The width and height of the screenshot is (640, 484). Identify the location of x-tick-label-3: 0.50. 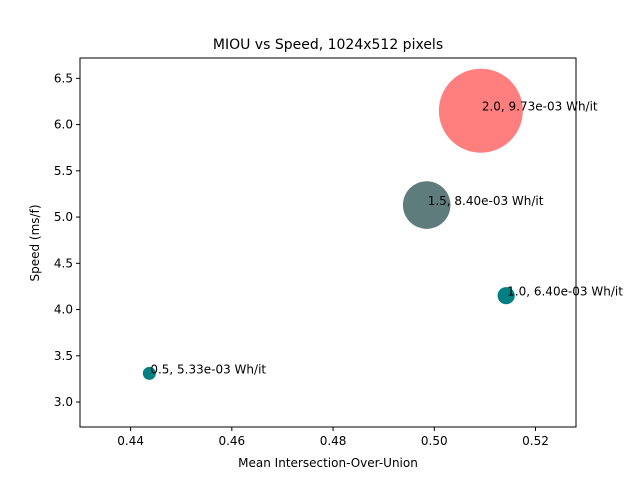
(434, 441).